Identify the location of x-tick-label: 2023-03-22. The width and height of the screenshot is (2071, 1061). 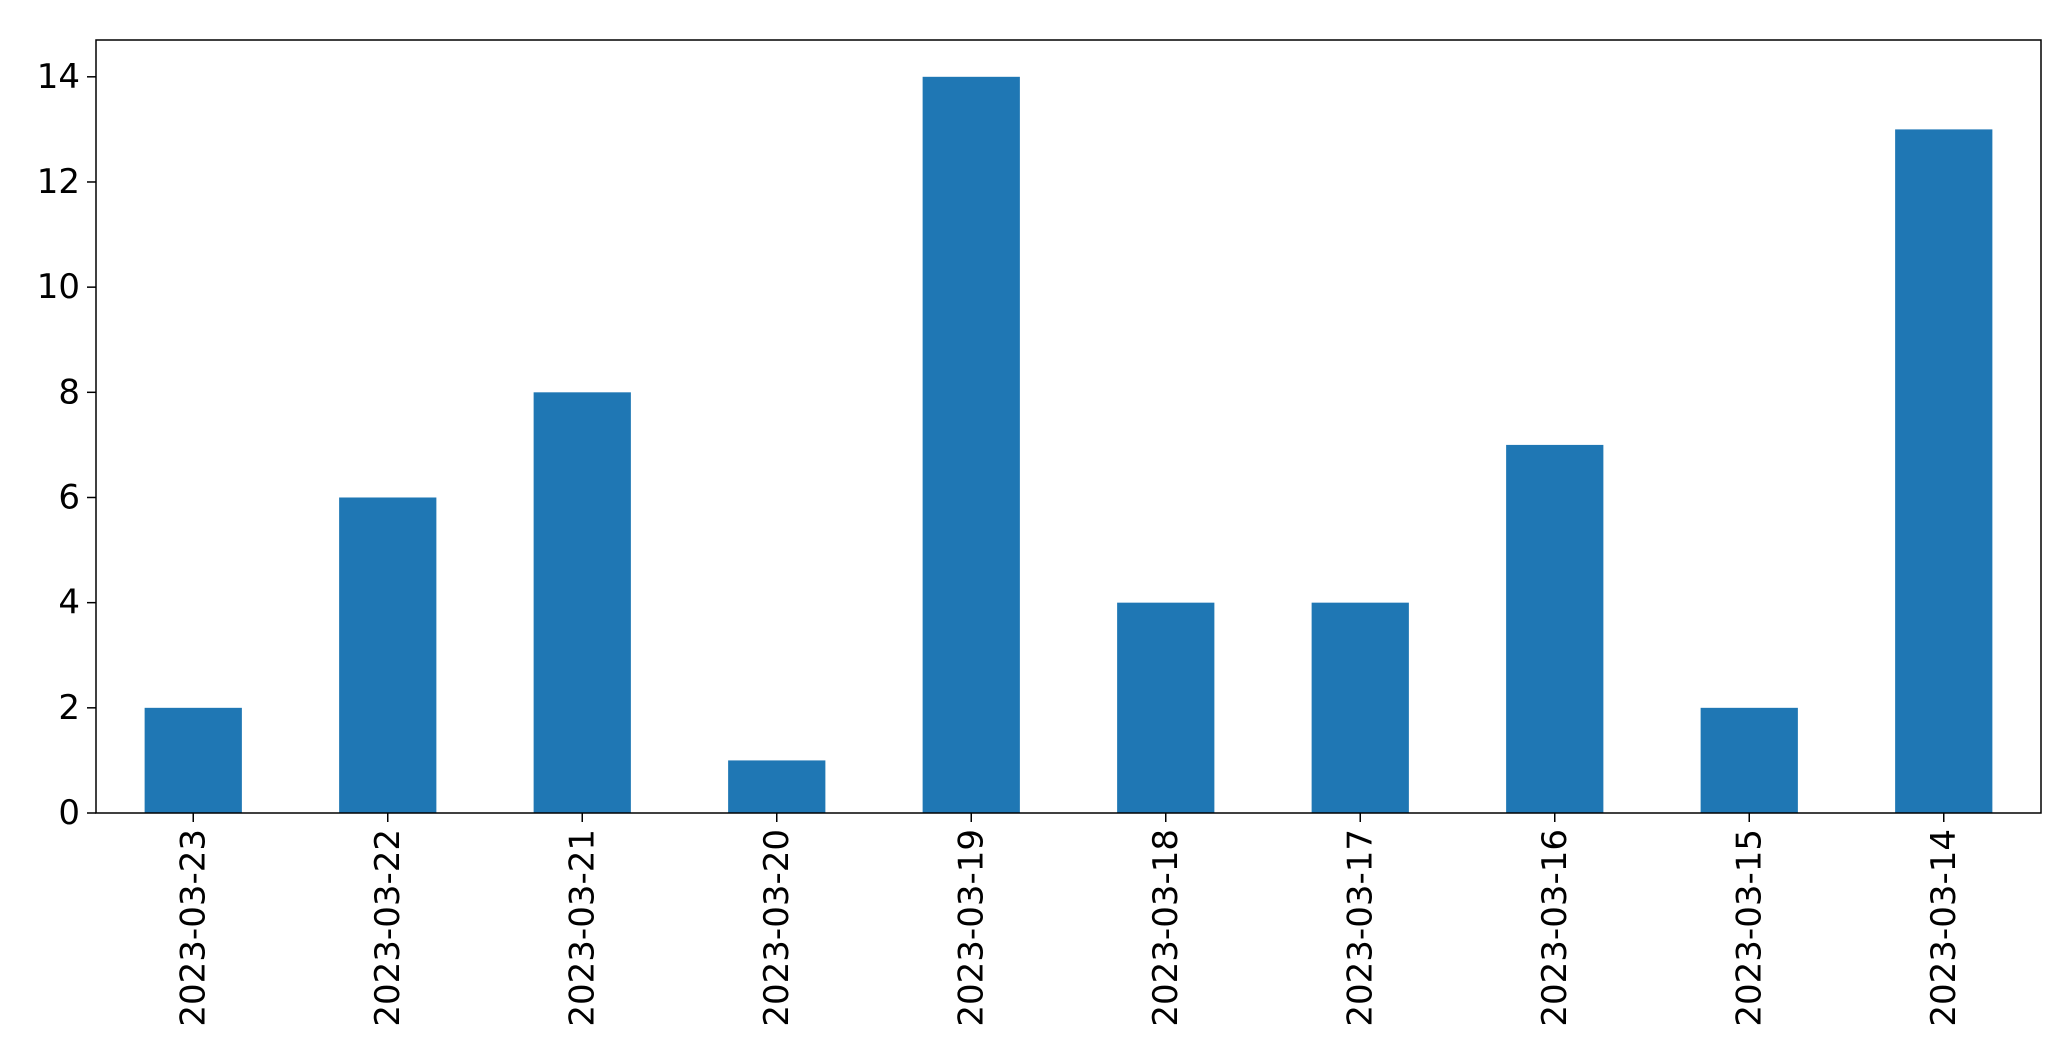
(388, 928).